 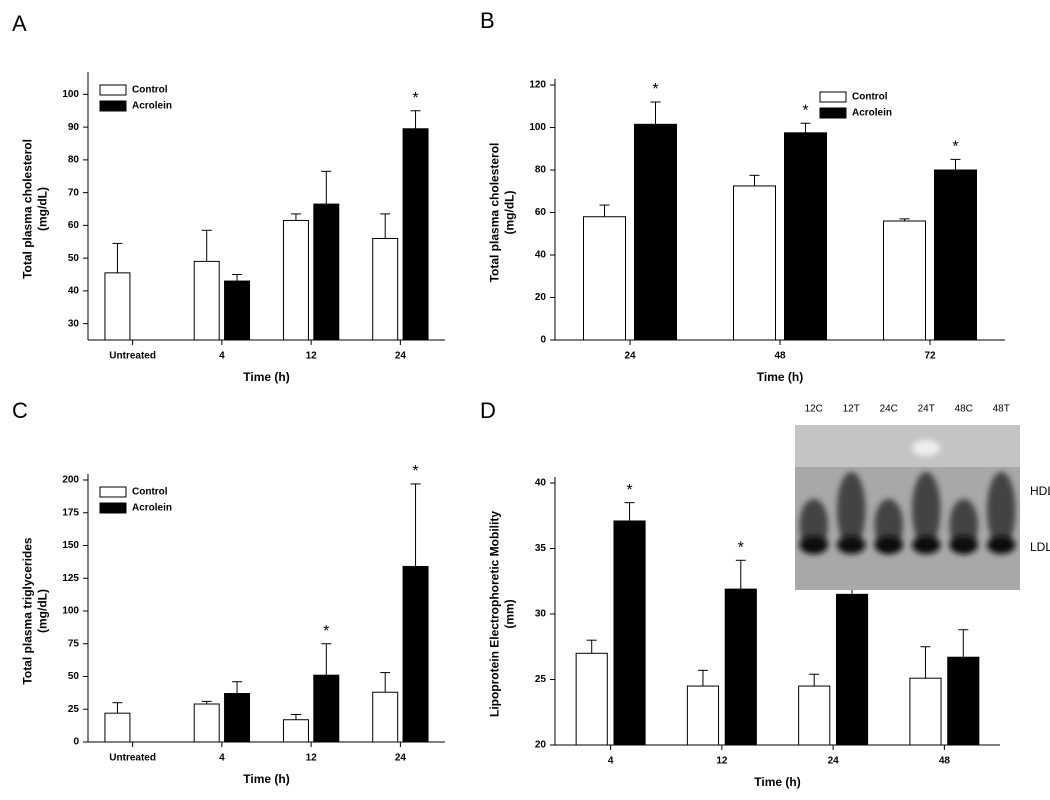 I want to click on lane-label: 48T, so click(x=1001, y=409).